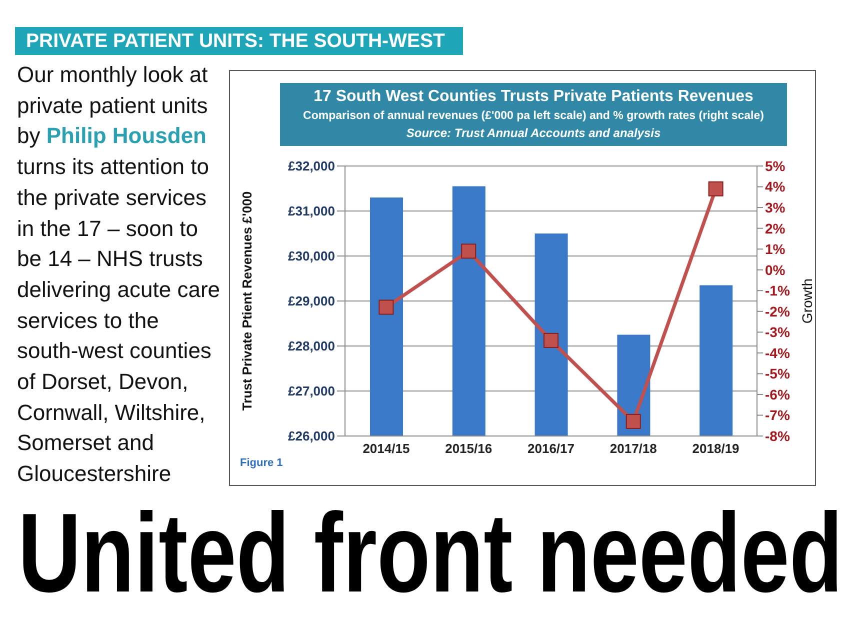  What do you see at coordinates (775, 208) in the screenshot?
I see `y2-tick-label: 3%` at bounding box center [775, 208].